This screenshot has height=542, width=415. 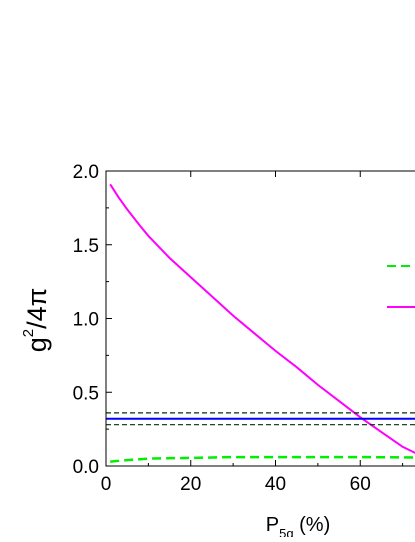 What do you see at coordinates (86, 172) in the screenshot?
I see `y-tick-label: 2.0` at bounding box center [86, 172].